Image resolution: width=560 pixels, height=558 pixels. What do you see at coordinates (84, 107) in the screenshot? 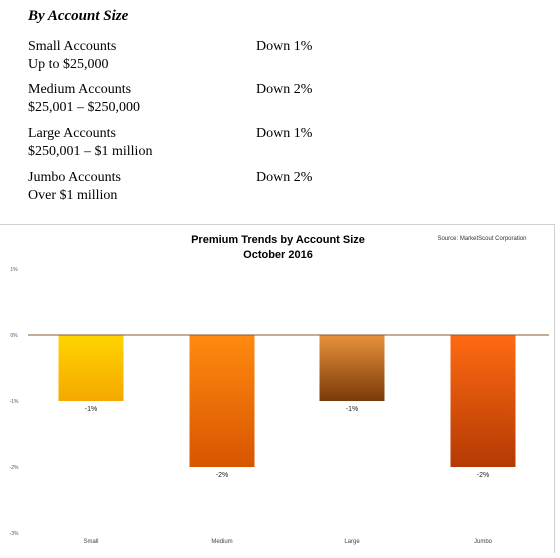
I see `account-range: $25,001 – $250,000` at bounding box center [84, 107].